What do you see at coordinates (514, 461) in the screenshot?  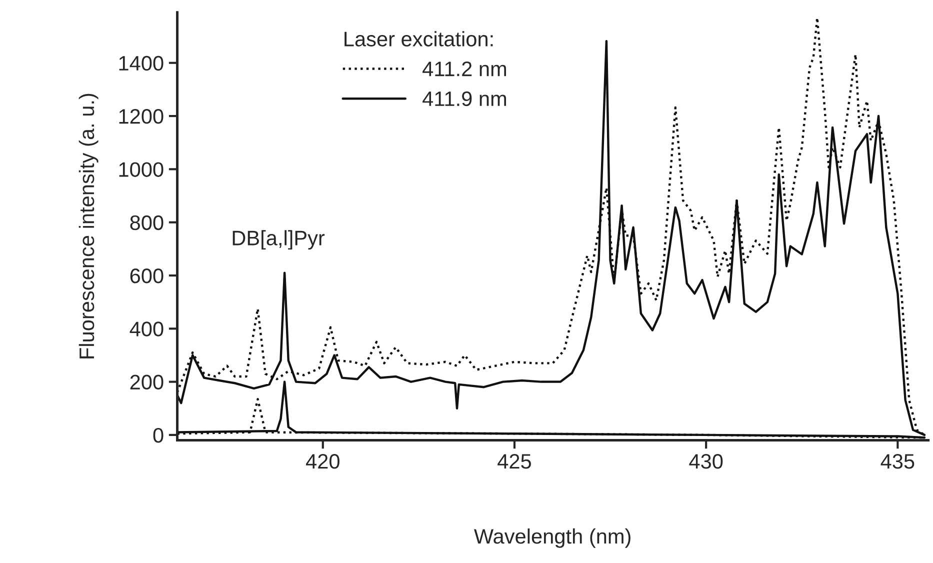 I see `x-tick-label: 425` at bounding box center [514, 461].